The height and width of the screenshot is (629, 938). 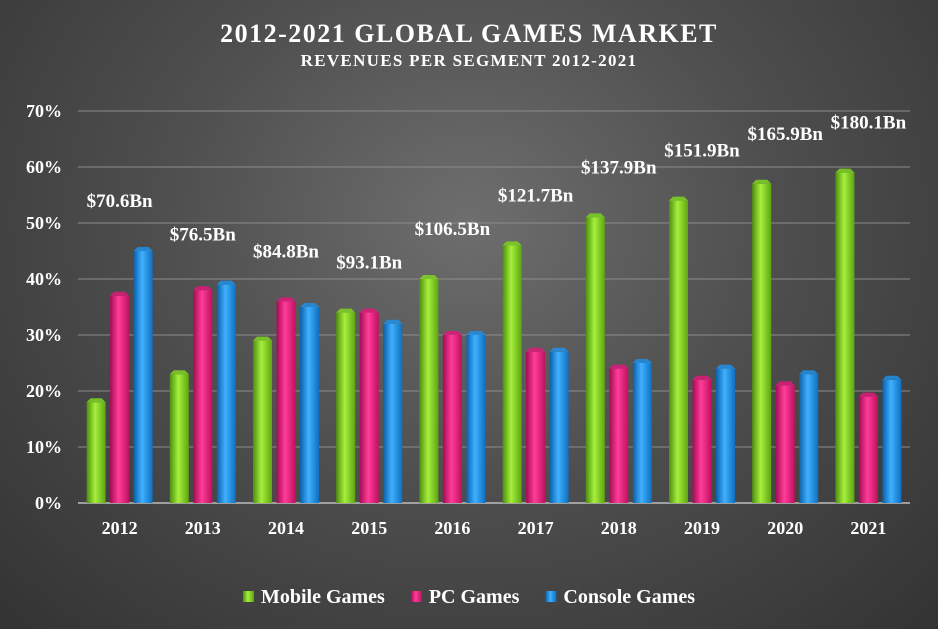 What do you see at coordinates (44, 111) in the screenshot?
I see `y-tick-label: 70%` at bounding box center [44, 111].